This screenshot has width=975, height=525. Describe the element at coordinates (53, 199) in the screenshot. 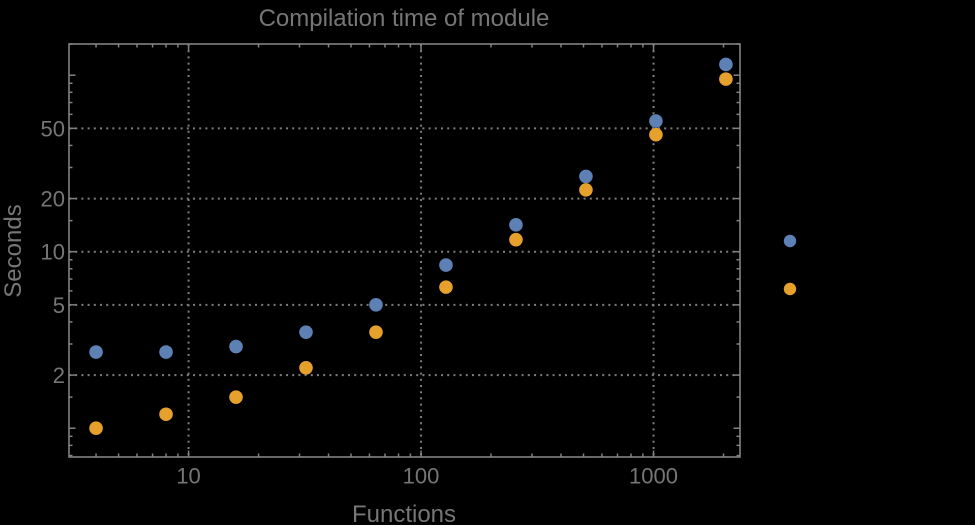

I see `y-tick-label: 20` at that location.